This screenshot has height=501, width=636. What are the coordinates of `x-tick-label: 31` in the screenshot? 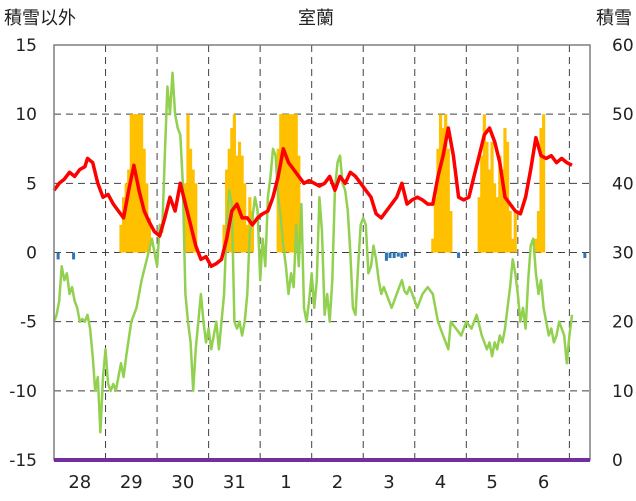 It's located at (234, 482).